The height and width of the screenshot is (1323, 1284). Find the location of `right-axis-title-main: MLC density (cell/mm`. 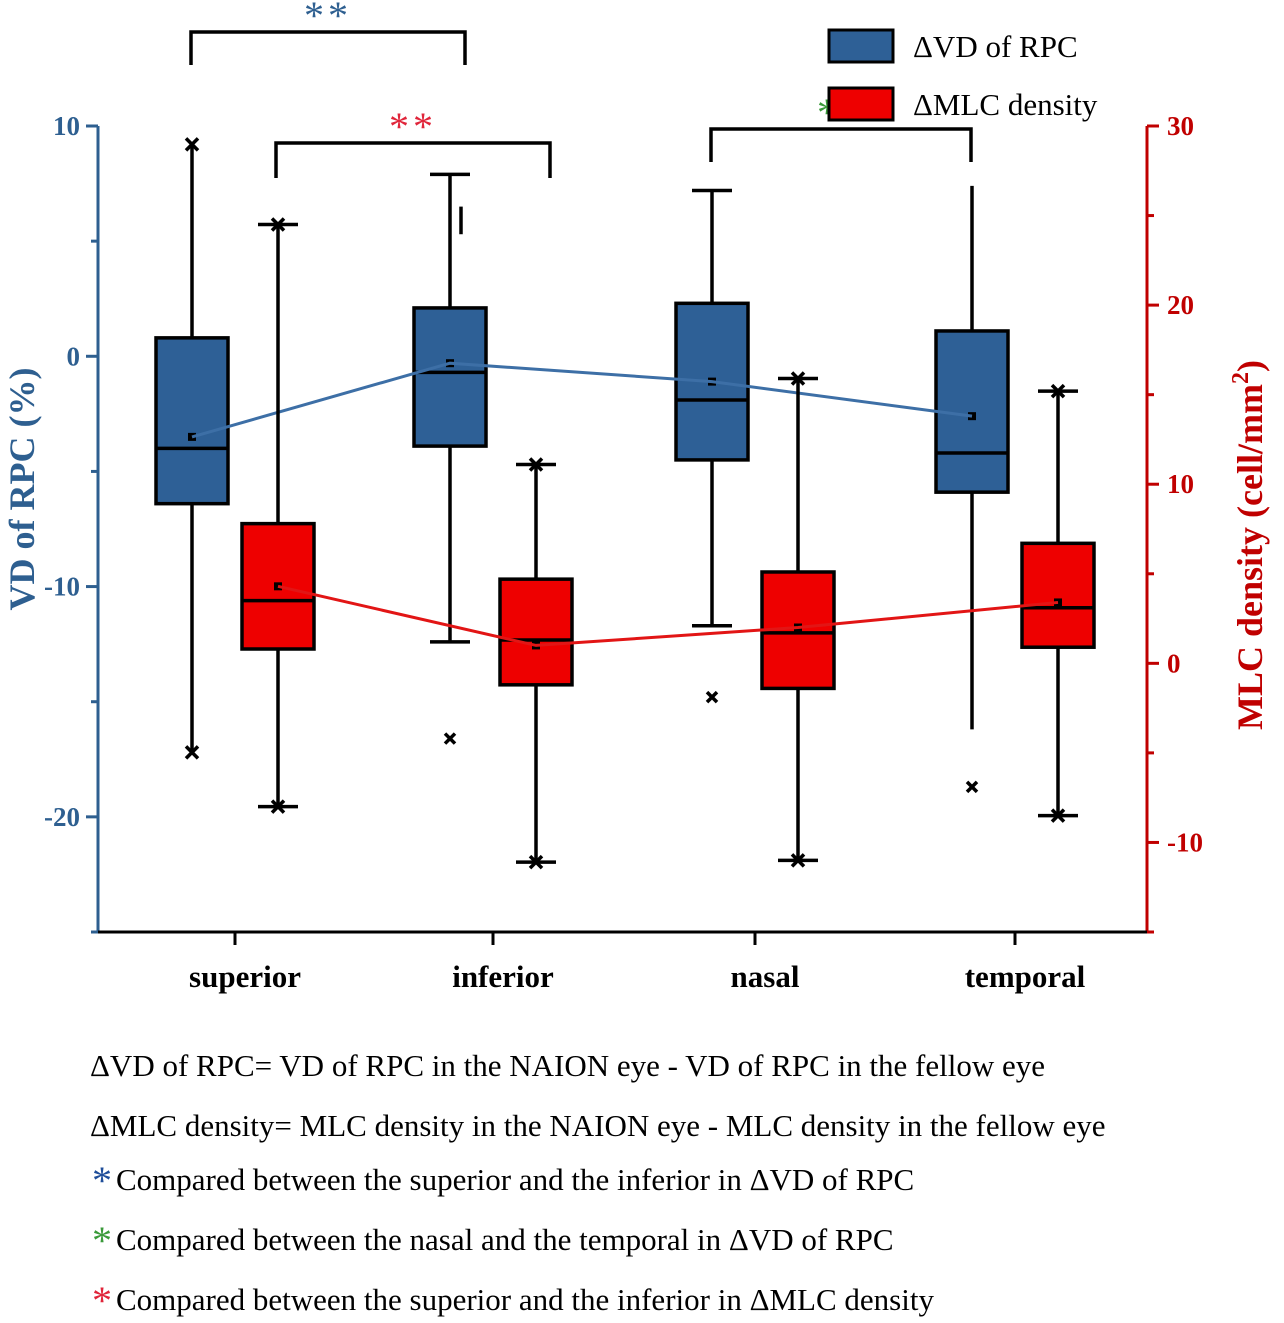

right-axis-title-main: MLC density (cell/mm is located at coordinates (1250, 557).